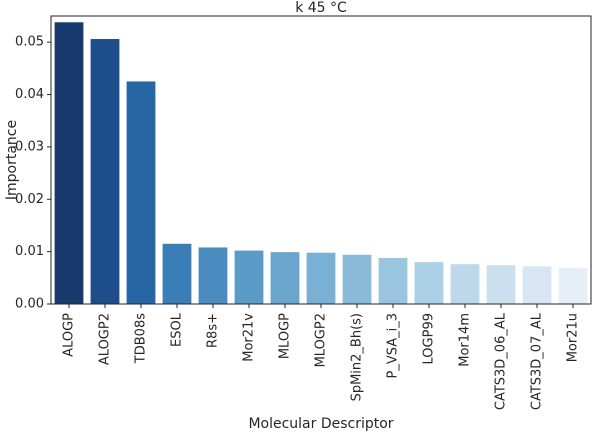 Image resolution: width=597 pixels, height=439 pixels. I want to click on y-tick-label: 0.00, so click(29, 304).